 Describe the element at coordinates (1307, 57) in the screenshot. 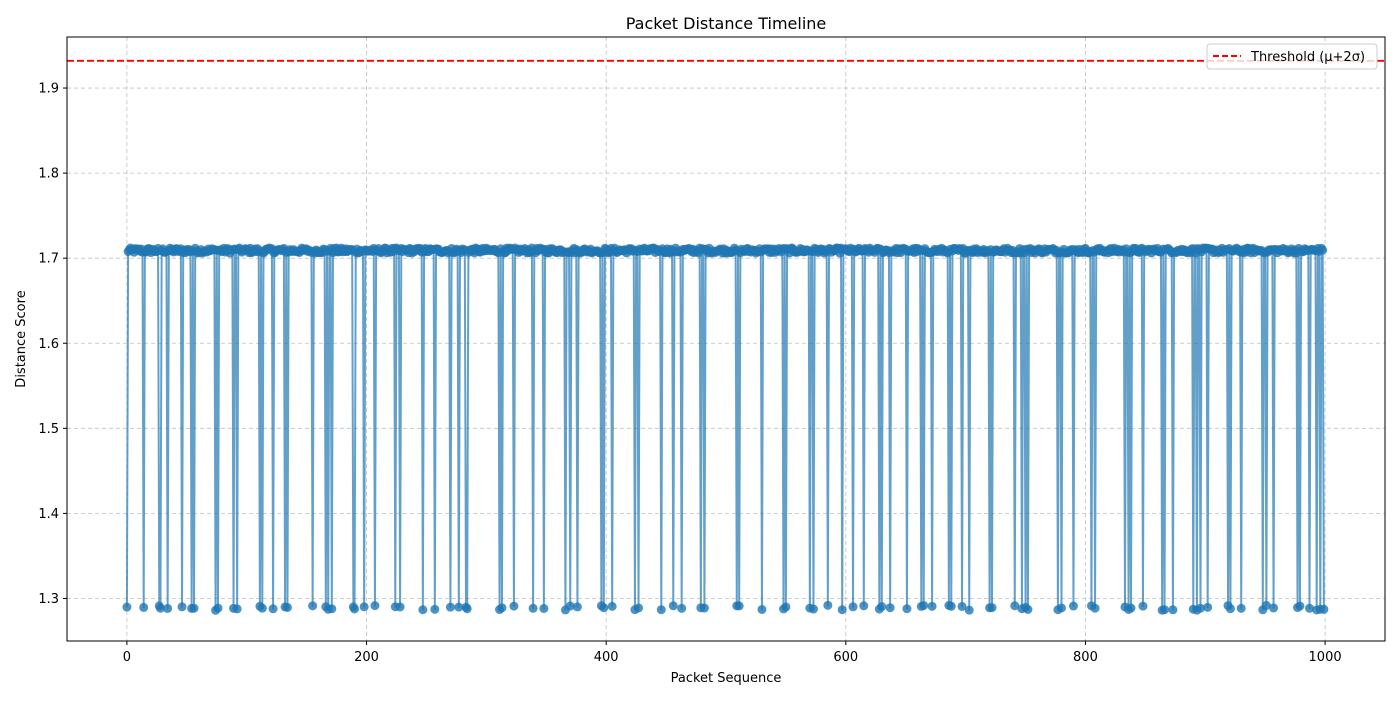

I see `legend-threshold-label: Threshold (μ+2σ)` at that location.